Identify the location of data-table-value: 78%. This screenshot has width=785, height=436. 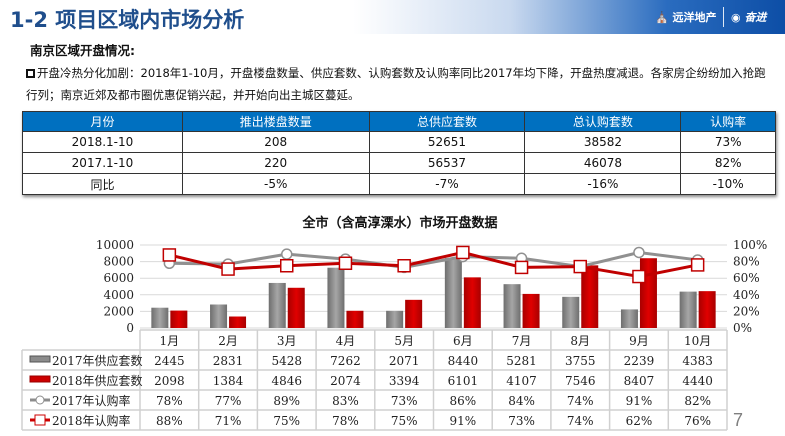
(345, 421).